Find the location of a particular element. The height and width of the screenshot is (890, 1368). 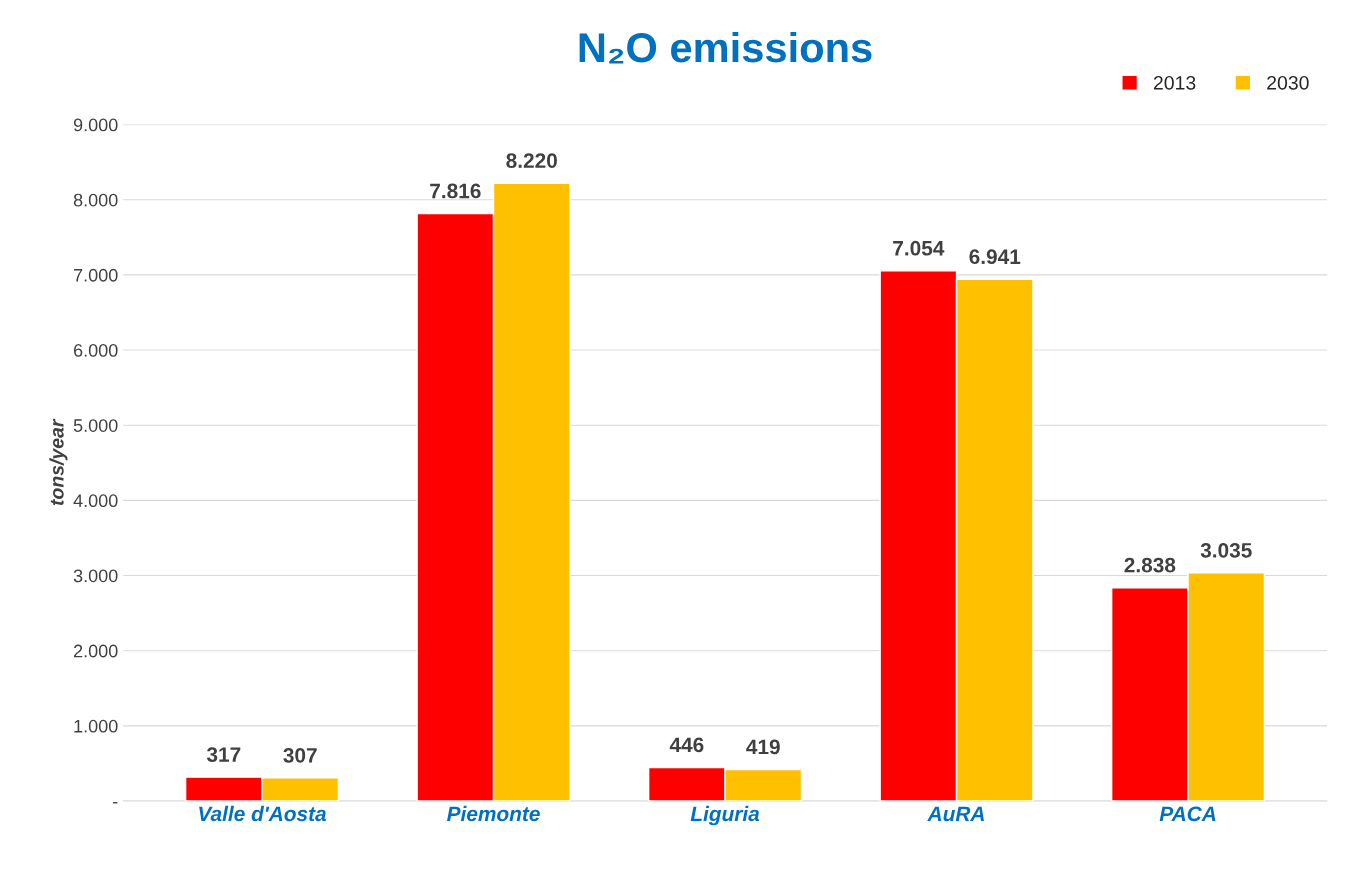

data-label: 7.054 is located at coordinates (919, 248).